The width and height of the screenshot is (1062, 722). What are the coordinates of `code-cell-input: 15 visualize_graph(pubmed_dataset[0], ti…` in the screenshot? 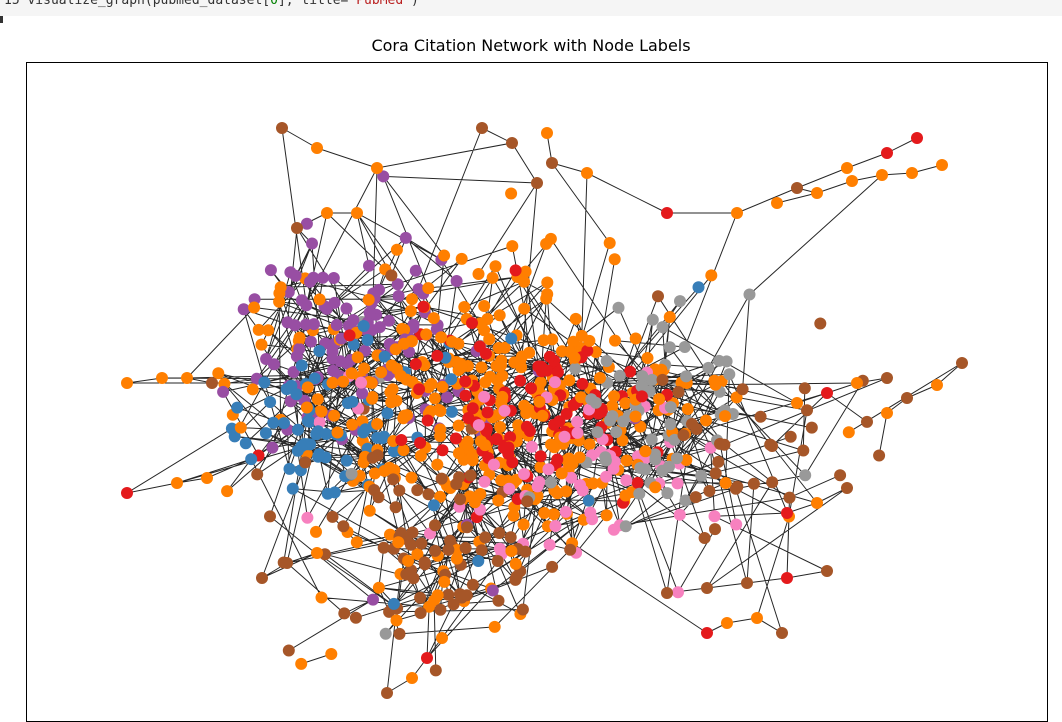 It's located at (531, 8).